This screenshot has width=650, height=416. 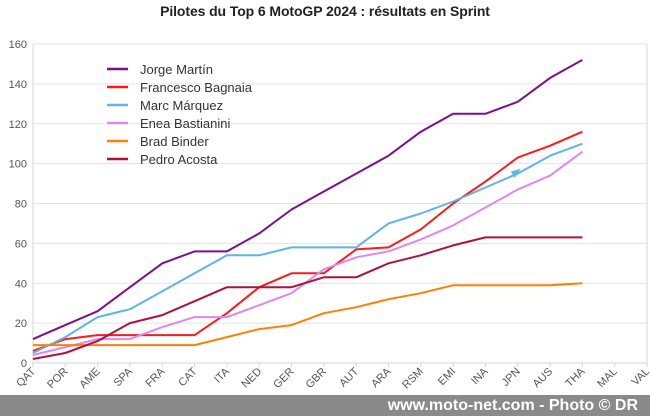 I want to click on y-axis-ticks: 0 20 40 60 80 100 120 140 160, so click(x=18, y=204).